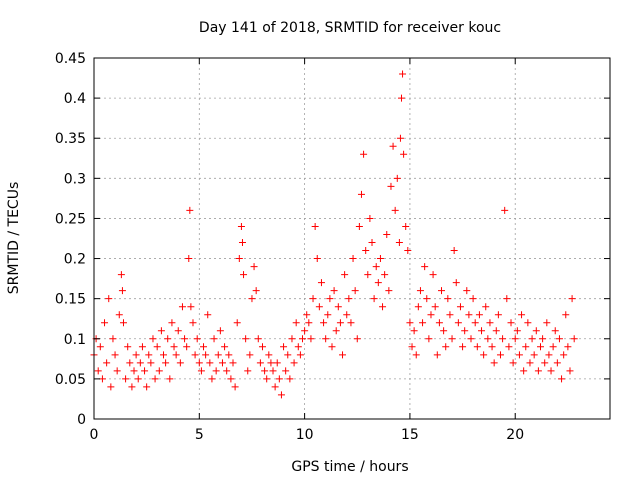 Image resolution: width=640 pixels, height=480 pixels. I want to click on x-tick-label: 10, so click(305, 435).